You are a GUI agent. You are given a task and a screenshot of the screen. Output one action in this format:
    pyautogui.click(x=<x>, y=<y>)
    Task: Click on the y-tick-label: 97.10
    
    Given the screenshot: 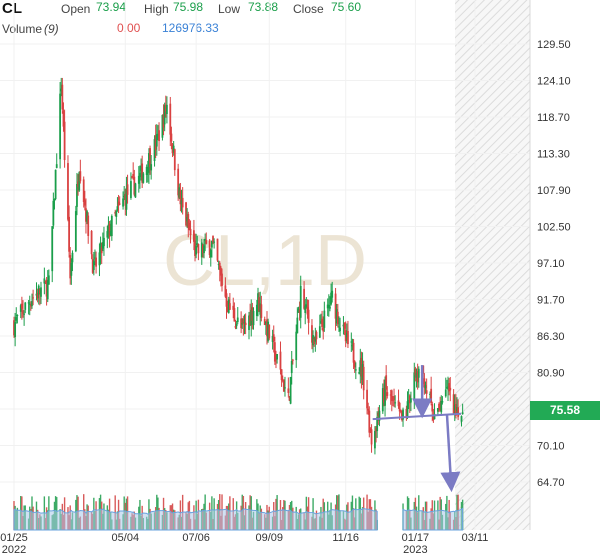 What is the action you would take?
    pyautogui.click(x=551, y=264)
    